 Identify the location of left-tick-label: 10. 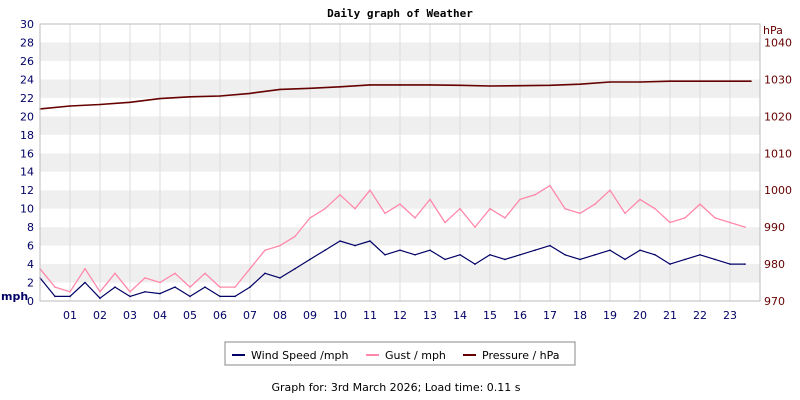
(27, 209).